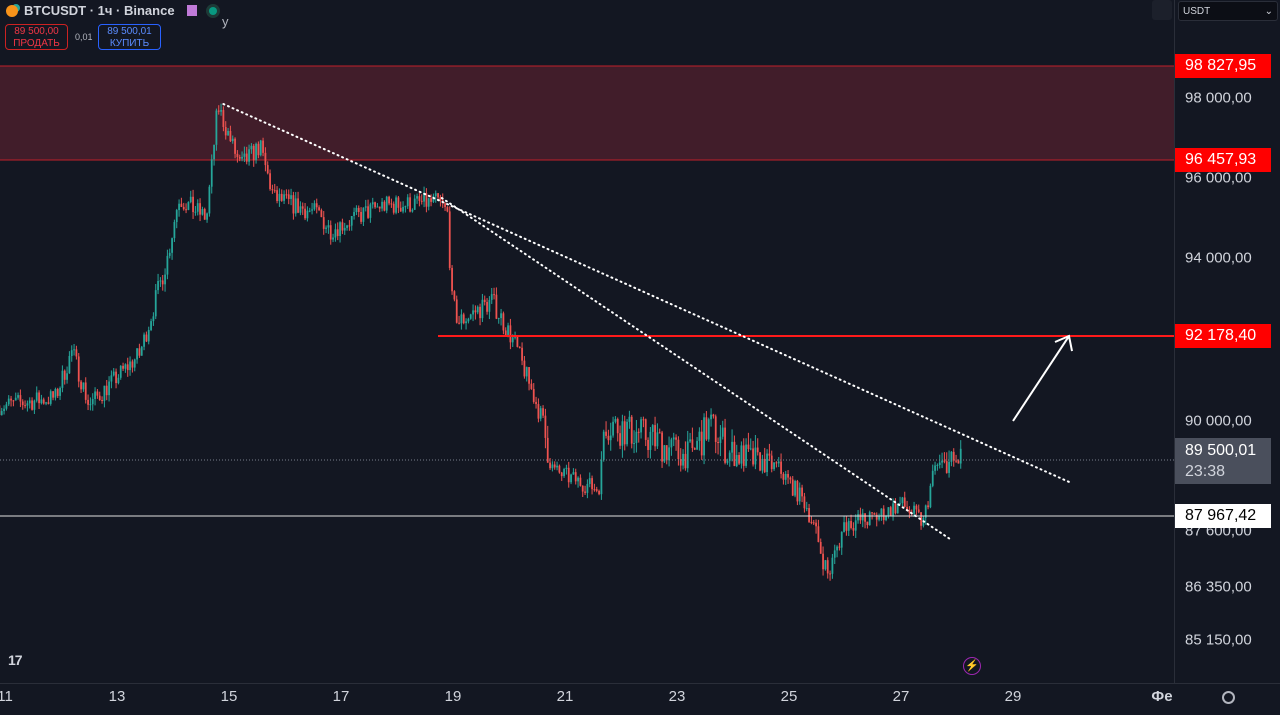 The width and height of the screenshot is (1280, 715). I want to click on arrow-line, so click(1041, 378).